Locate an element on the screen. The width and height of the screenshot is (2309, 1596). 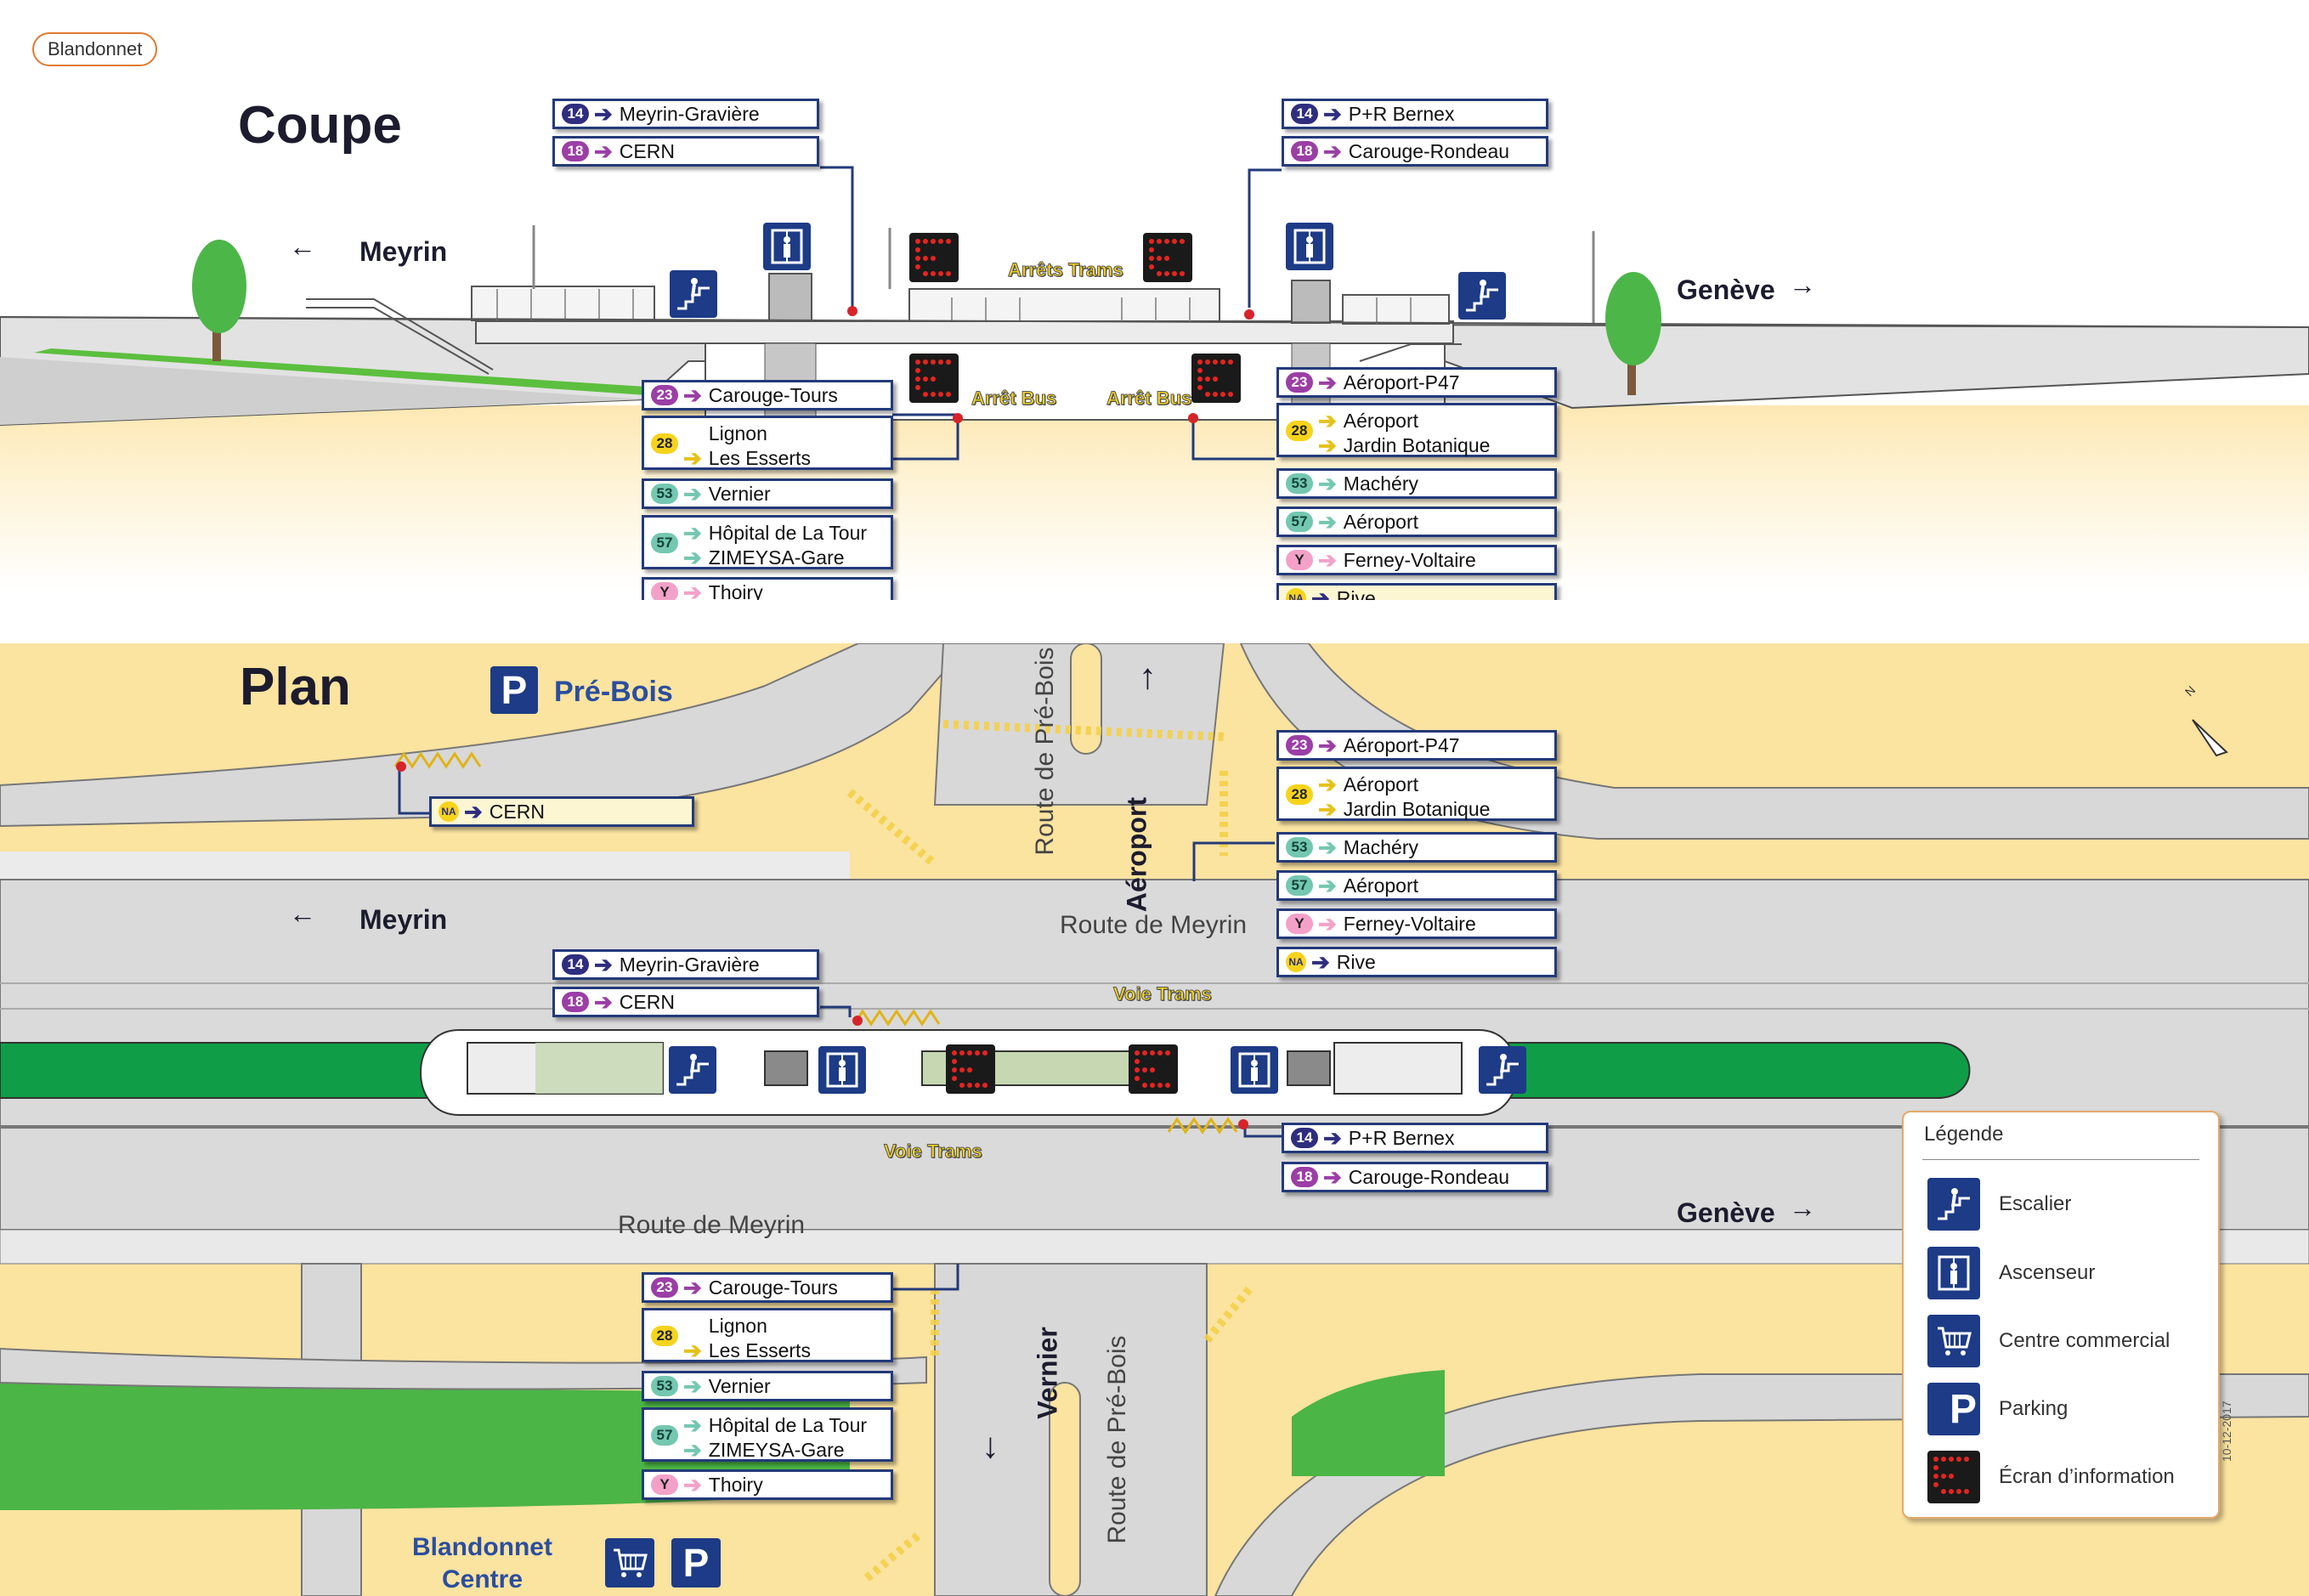
plan-tram-top-18: 18 ➔ CERN is located at coordinates (685, 1002).